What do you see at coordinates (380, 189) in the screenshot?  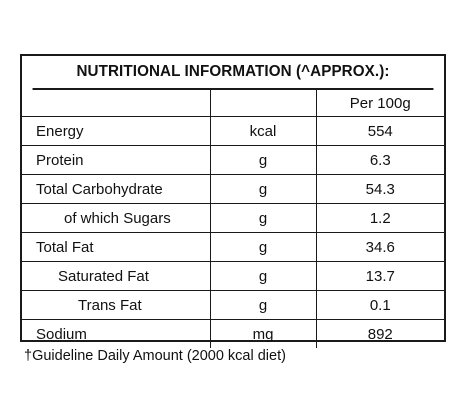 I see `nutrient-value: 54.3` at bounding box center [380, 189].